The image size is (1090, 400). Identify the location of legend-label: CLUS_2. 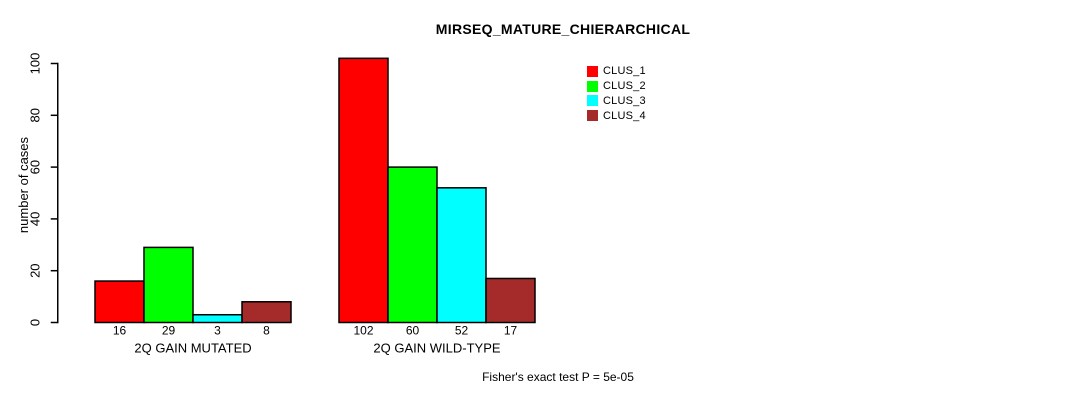
(624, 86).